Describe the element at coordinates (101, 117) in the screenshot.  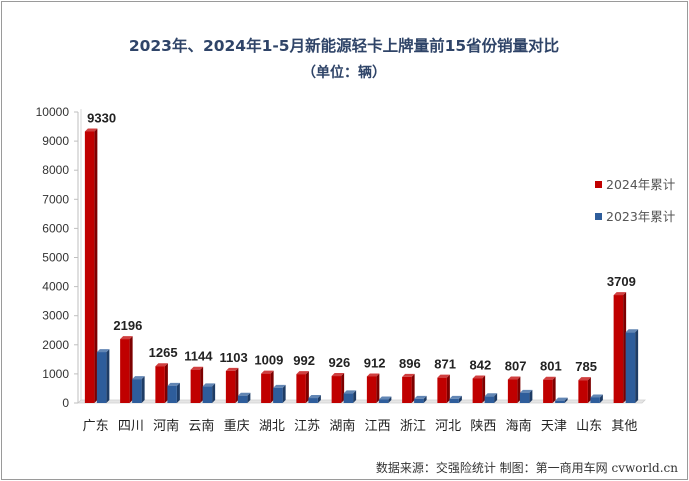
I see `data-label: 9330` at that location.